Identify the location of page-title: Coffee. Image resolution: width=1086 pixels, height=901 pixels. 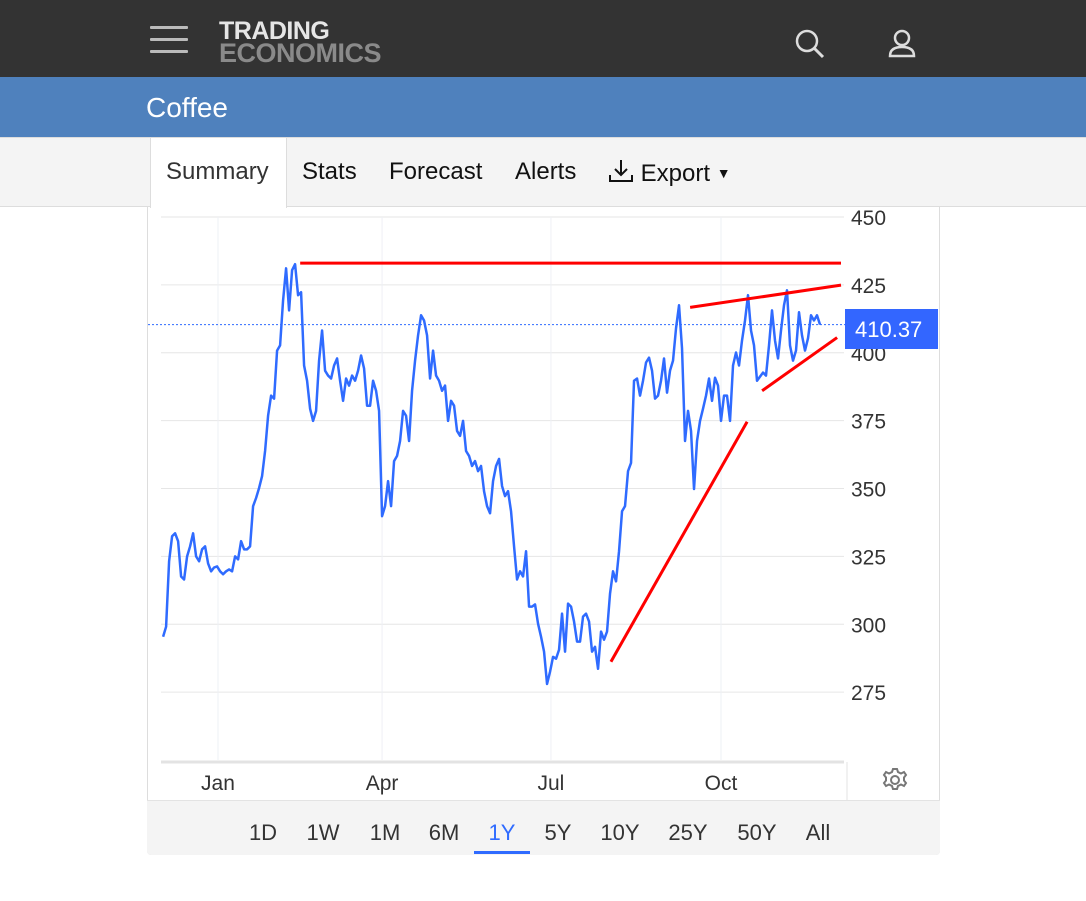
(187, 107).